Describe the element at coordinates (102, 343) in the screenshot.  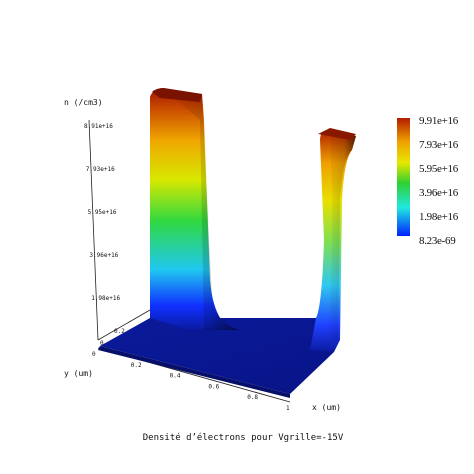
I see `y-tick-label: 0` at that location.